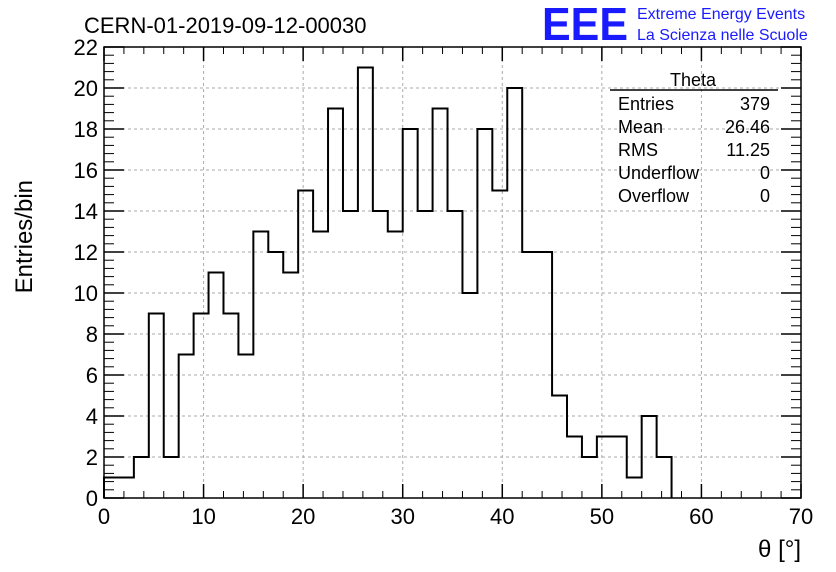 Image resolution: width=836 pixels, height=572 pixels. What do you see at coordinates (455, 516) in the screenshot?
I see `x-tick-labels: 0 10 20 30 40 50 60 70` at bounding box center [455, 516].